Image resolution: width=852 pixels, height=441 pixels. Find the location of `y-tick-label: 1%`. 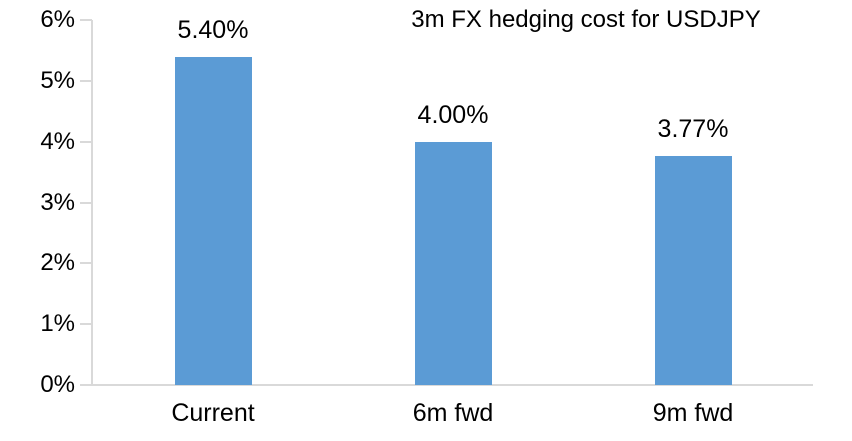

y-tick-label: 1% is located at coordinates (57, 324).